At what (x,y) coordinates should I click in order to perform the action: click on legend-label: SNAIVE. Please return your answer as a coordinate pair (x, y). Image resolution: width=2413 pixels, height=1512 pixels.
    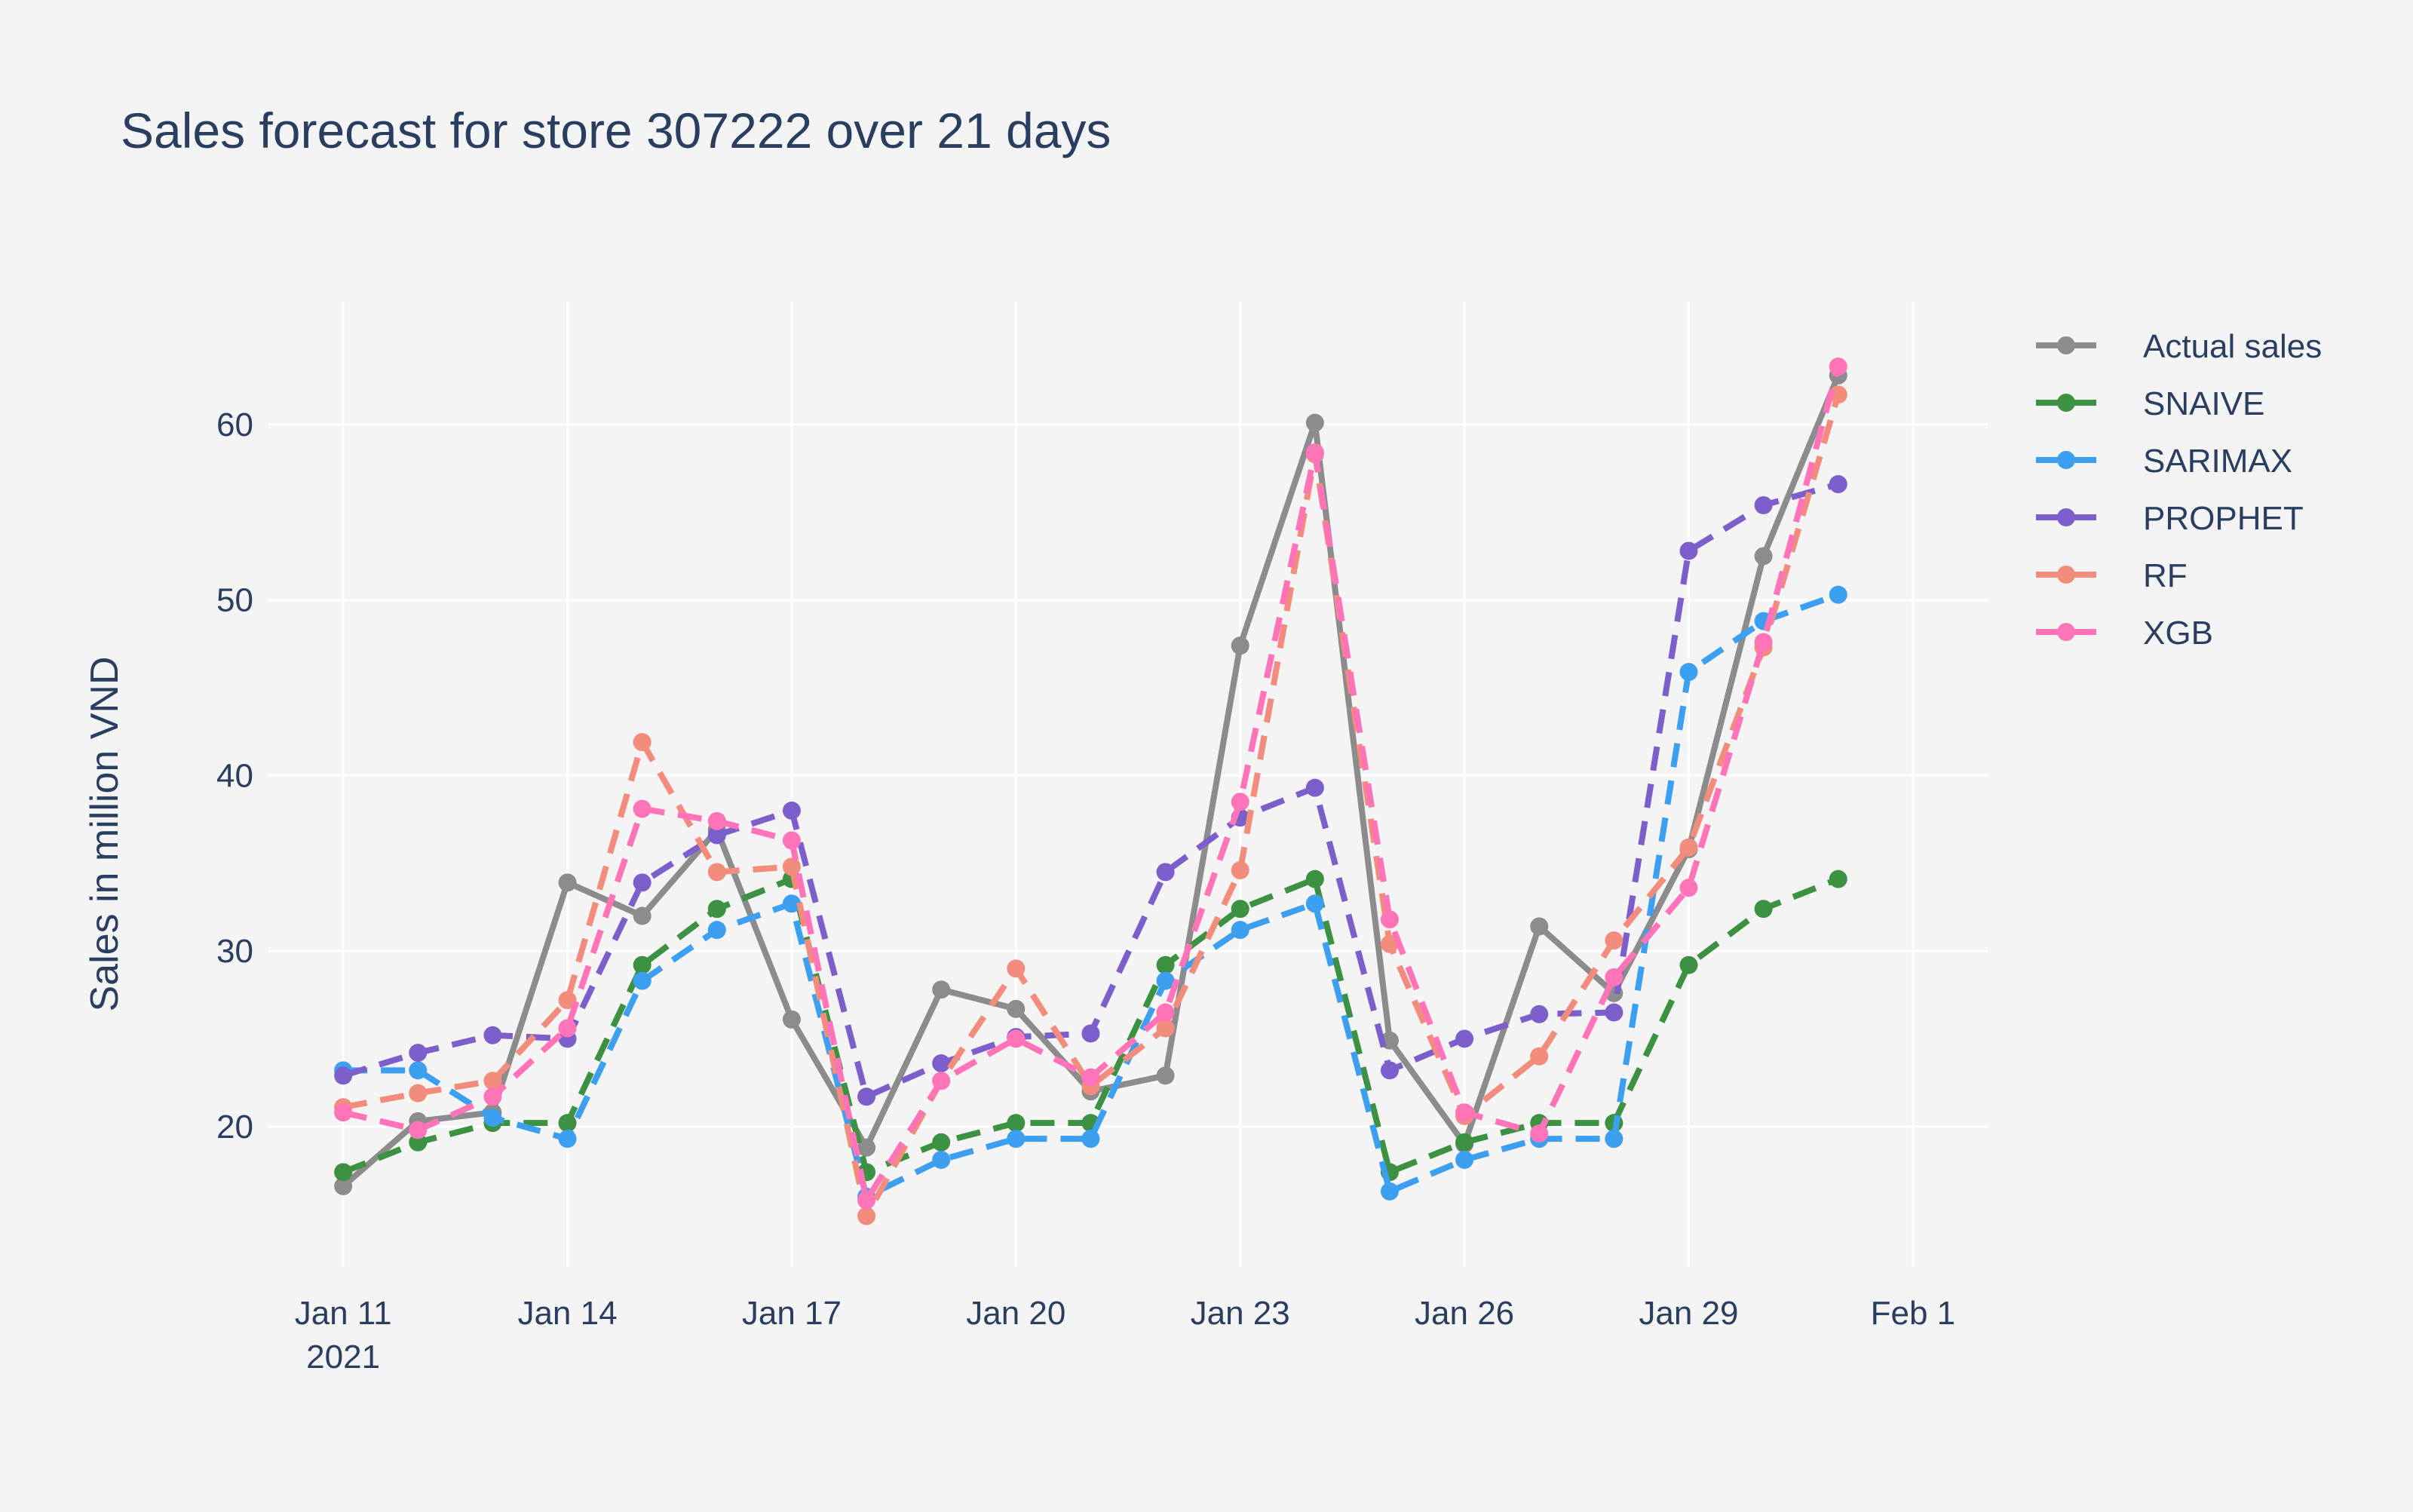
    Looking at the image, I should click on (2203, 404).